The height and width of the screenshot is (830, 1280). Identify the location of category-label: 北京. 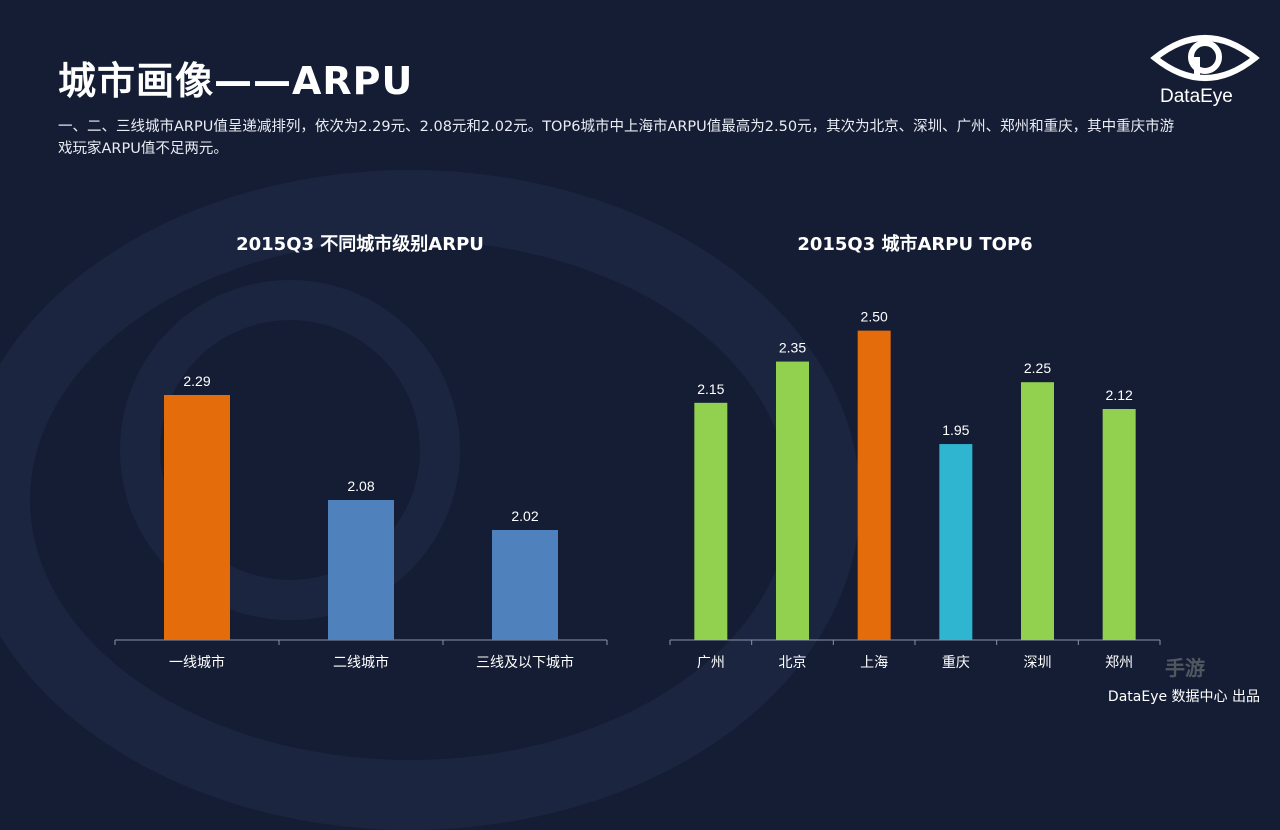
(793, 663).